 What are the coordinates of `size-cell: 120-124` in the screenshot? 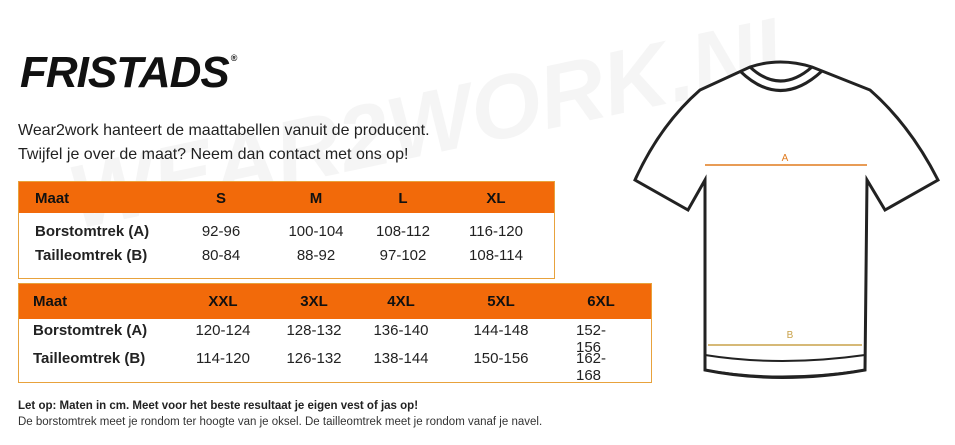 It's located at (223, 330).